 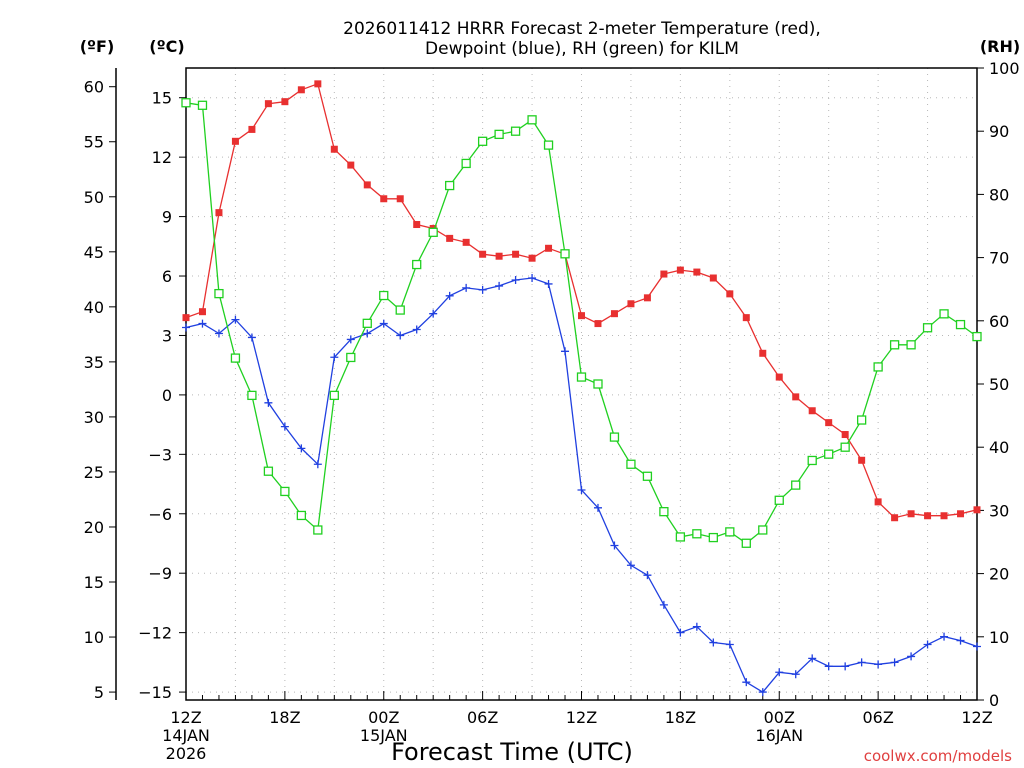 What do you see at coordinates (94, 582) in the screenshot?
I see `fahrenheit-tick-label: 15` at bounding box center [94, 582].